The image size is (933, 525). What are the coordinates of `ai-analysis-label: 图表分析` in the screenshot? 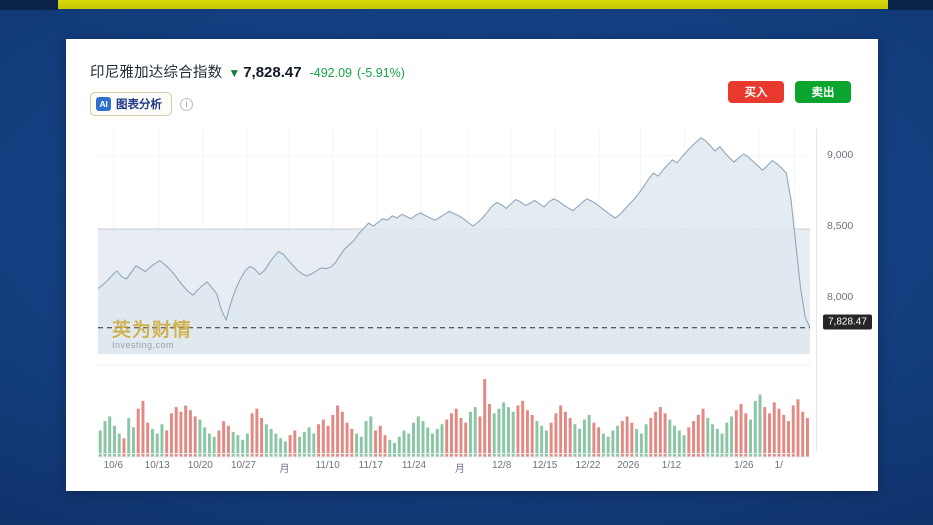 It's located at (139, 104).